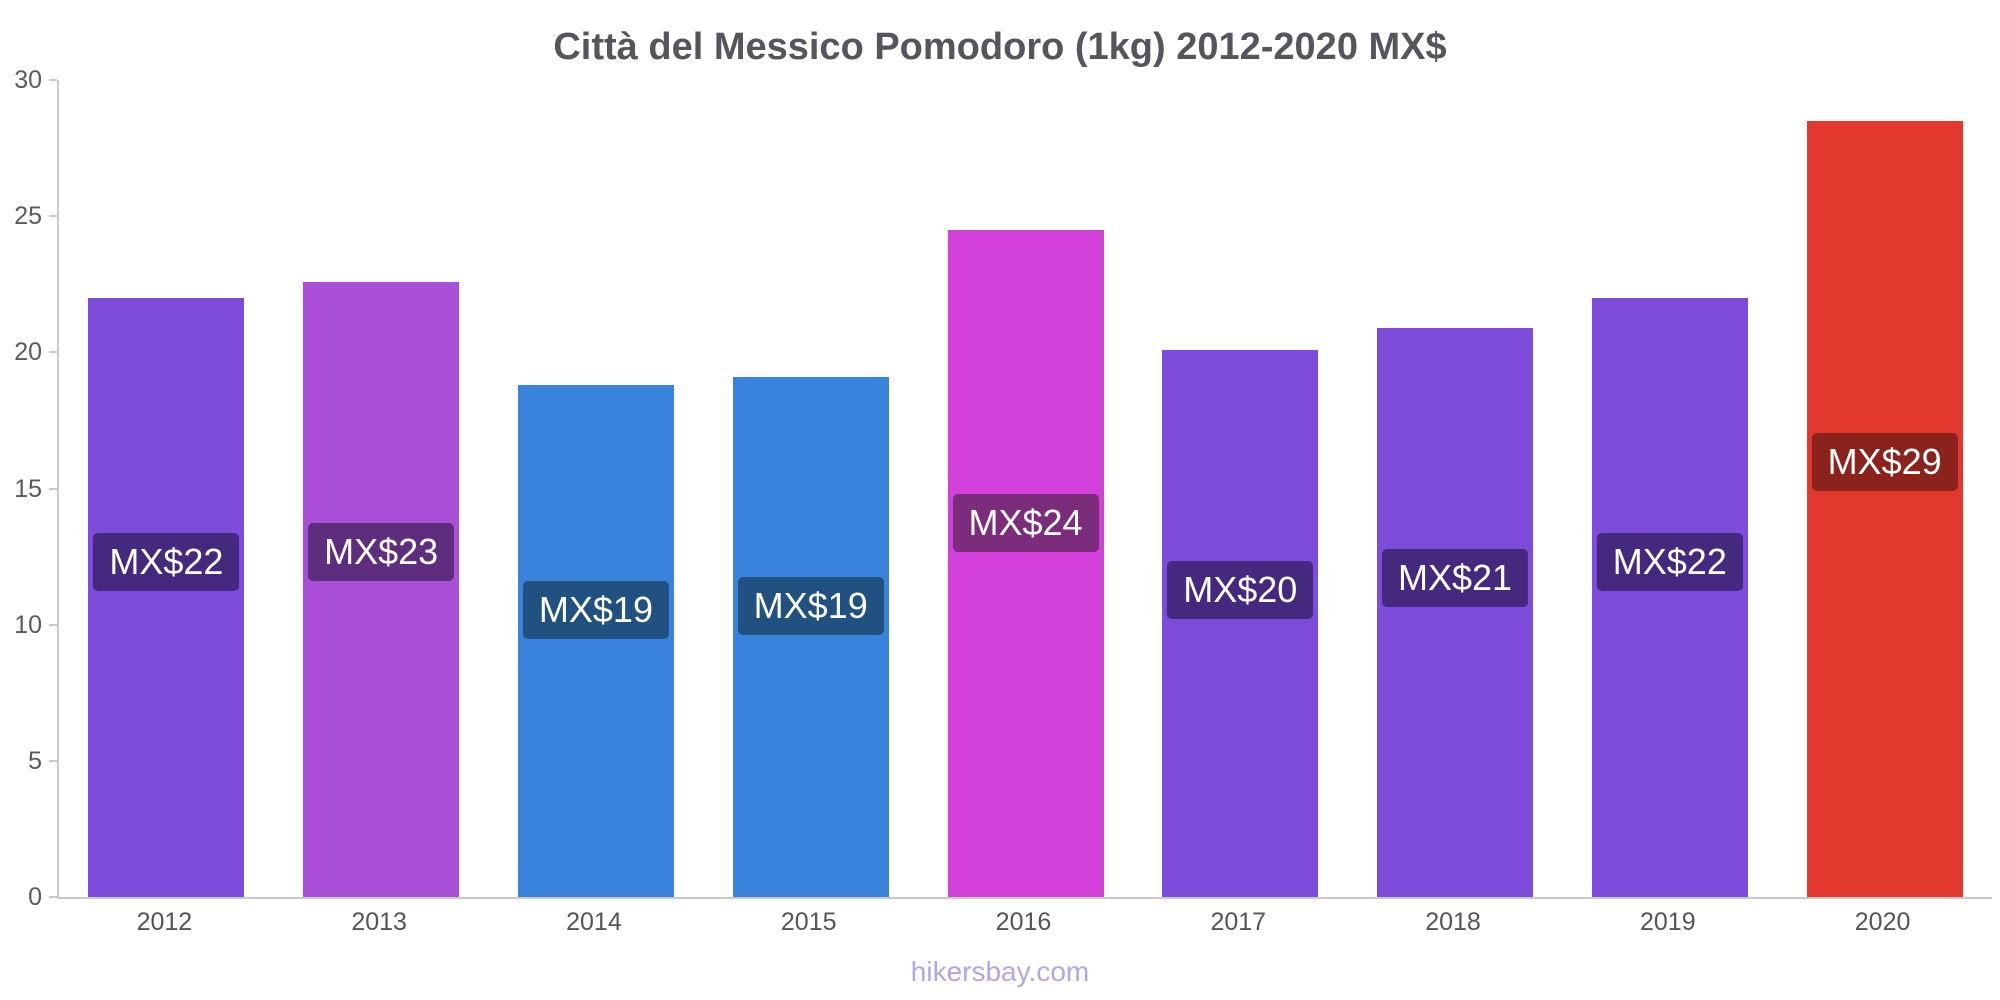 This screenshot has height=1000, width=2000. Describe the element at coordinates (35, 897) in the screenshot. I see `y-axis-label-0: 0` at that location.